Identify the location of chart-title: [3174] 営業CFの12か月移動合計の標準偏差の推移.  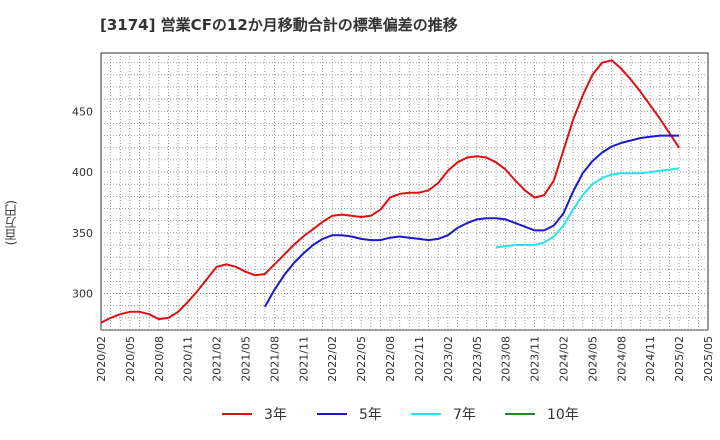
(279, 25).